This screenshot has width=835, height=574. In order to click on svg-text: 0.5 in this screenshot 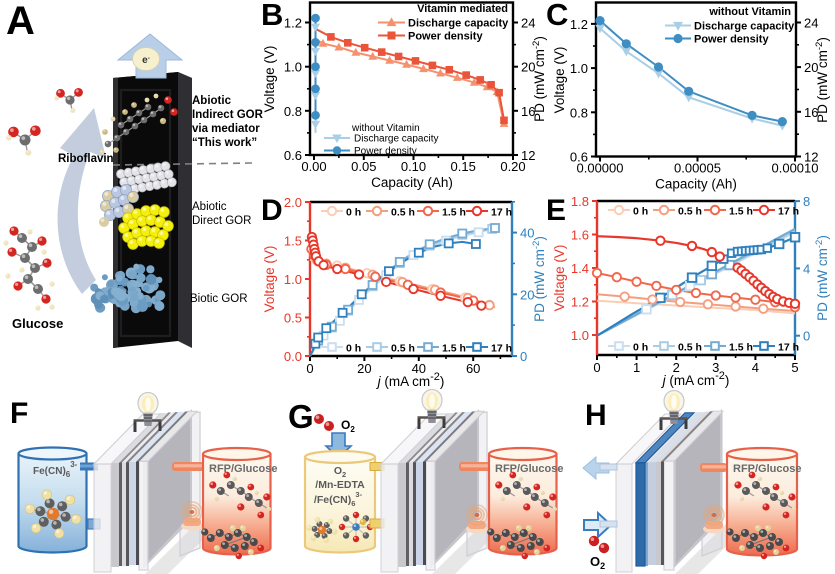, I will do `click(293, 318)`.